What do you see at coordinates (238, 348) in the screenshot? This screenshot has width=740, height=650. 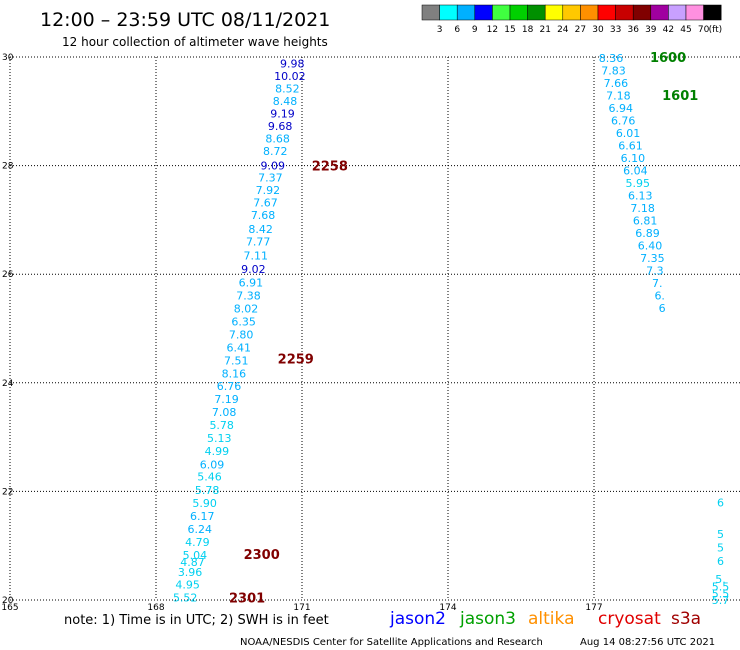 I see `wave-height-label: 6.41` at bounding box center [238, 348].